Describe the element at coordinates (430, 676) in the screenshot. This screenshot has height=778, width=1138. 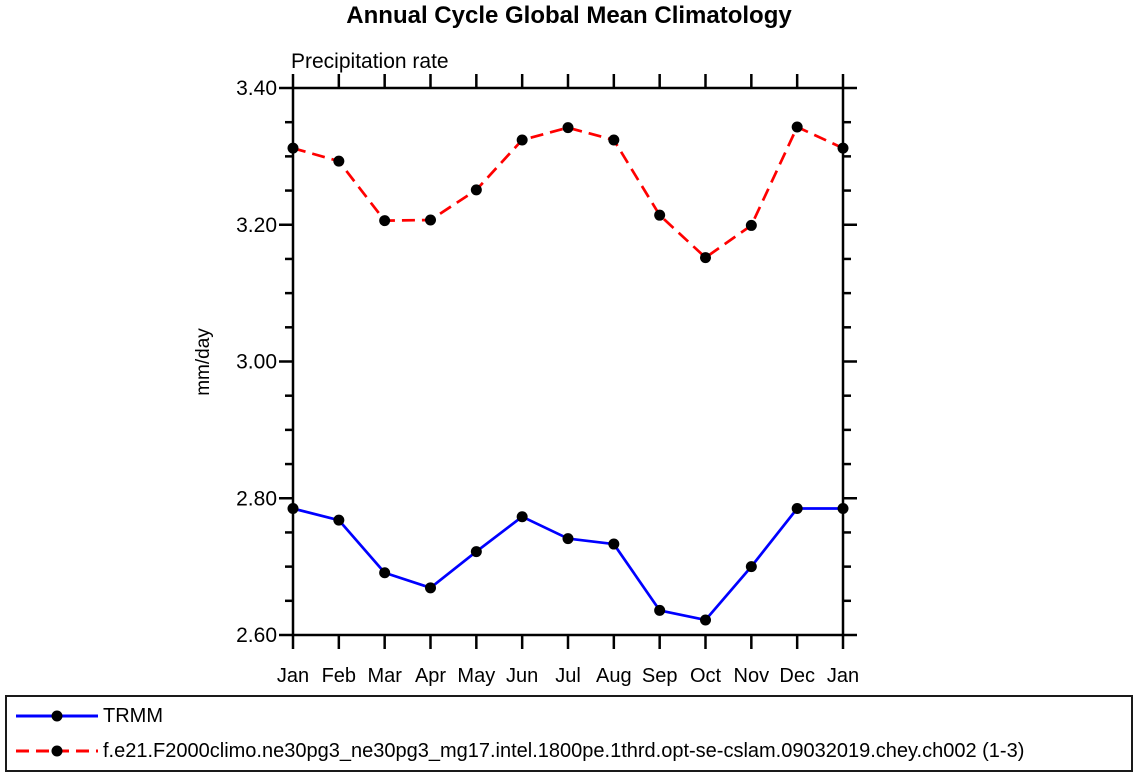
I see `x-tick-label: Apr` at that location.